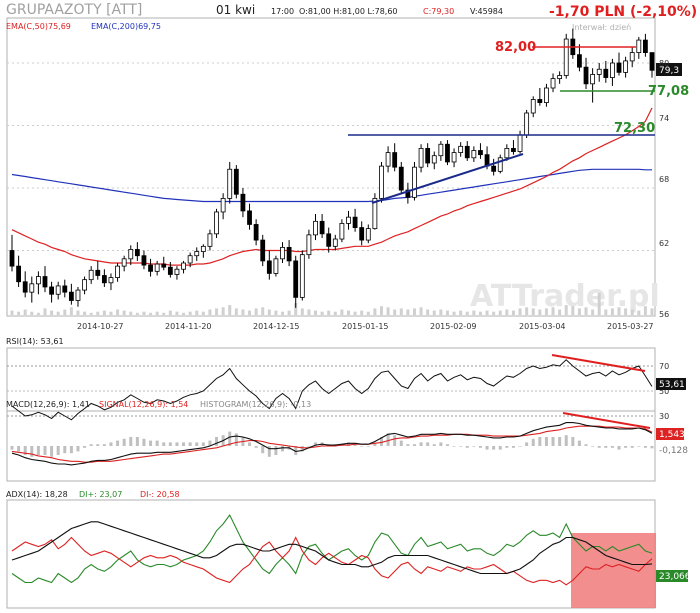  I want to click on macd-lines, so click(332, 444).